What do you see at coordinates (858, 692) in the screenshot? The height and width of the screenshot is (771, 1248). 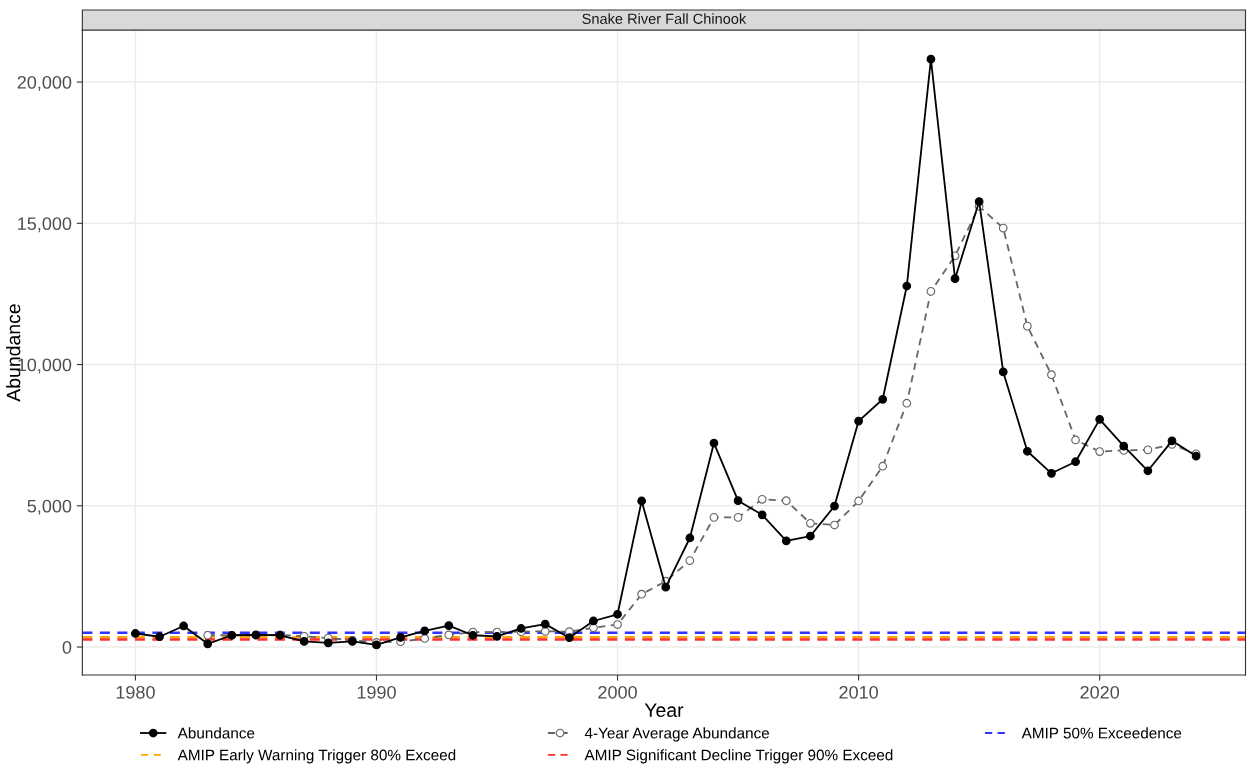 I see `x-tick-label: 2010` at bounding box center [858, 692].